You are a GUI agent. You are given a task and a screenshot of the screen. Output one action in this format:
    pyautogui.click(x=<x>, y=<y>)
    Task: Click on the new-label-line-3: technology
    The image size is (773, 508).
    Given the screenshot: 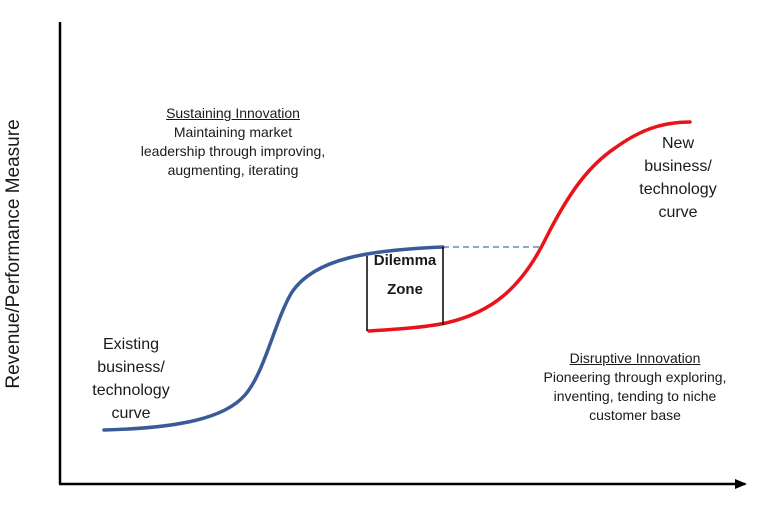 What is the action you would take?
    pyautogui.click(x=678, y=189)
    